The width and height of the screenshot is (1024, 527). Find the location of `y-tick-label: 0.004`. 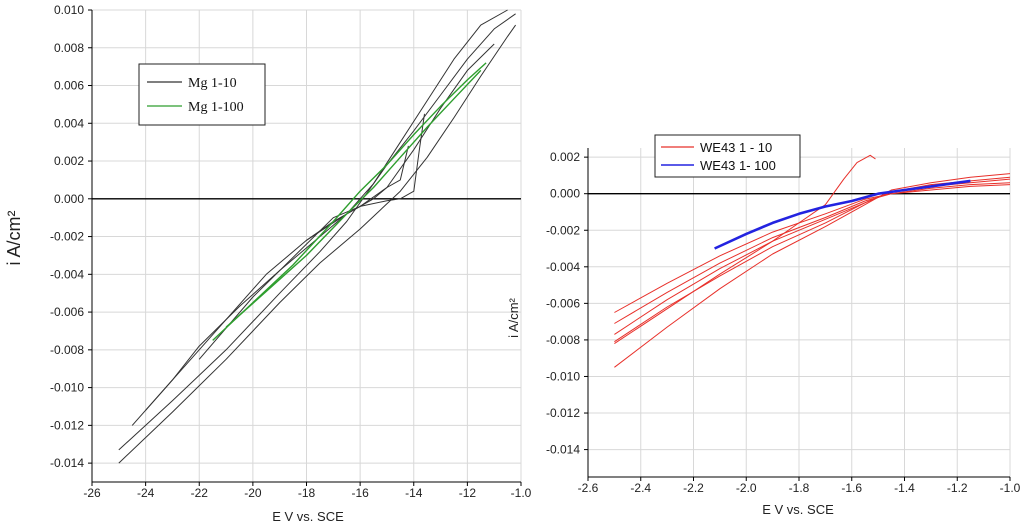

y-tick-label: 0.004 is located at coordinates (69, 123).